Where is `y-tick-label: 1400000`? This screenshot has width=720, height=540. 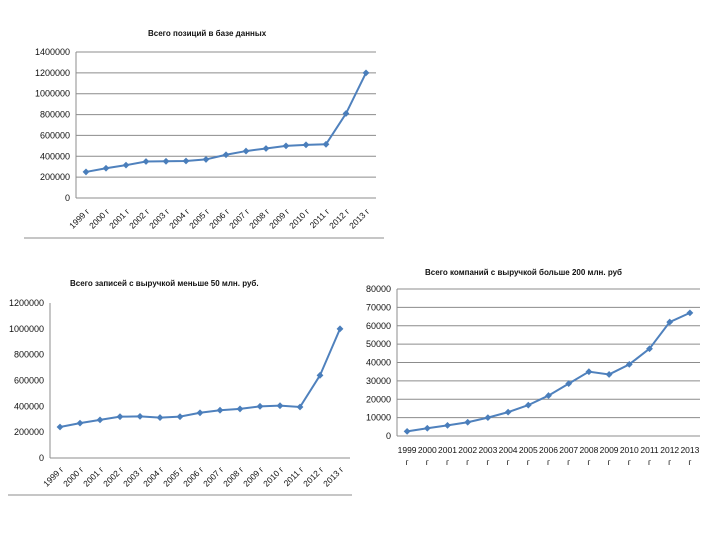 y-tick-label: 1400000 is located at coordinates (52, 52).